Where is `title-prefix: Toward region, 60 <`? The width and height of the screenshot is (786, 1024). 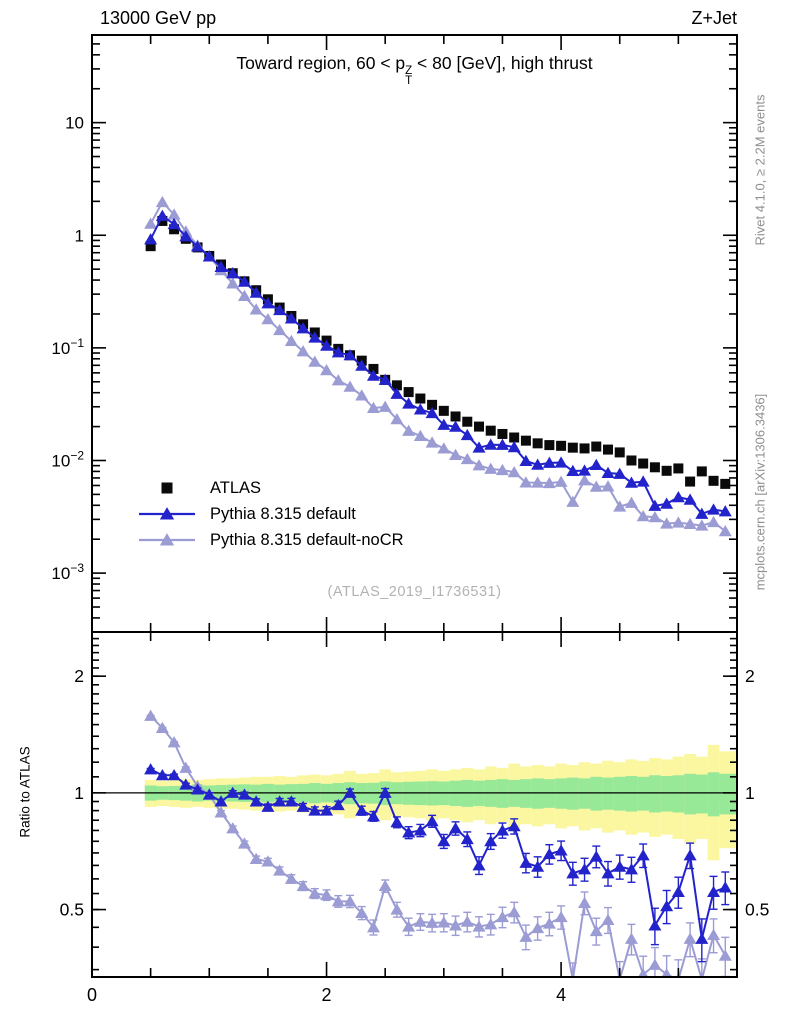
title-prefix: Toward region, 60 < is located at coordinates (316, 63).